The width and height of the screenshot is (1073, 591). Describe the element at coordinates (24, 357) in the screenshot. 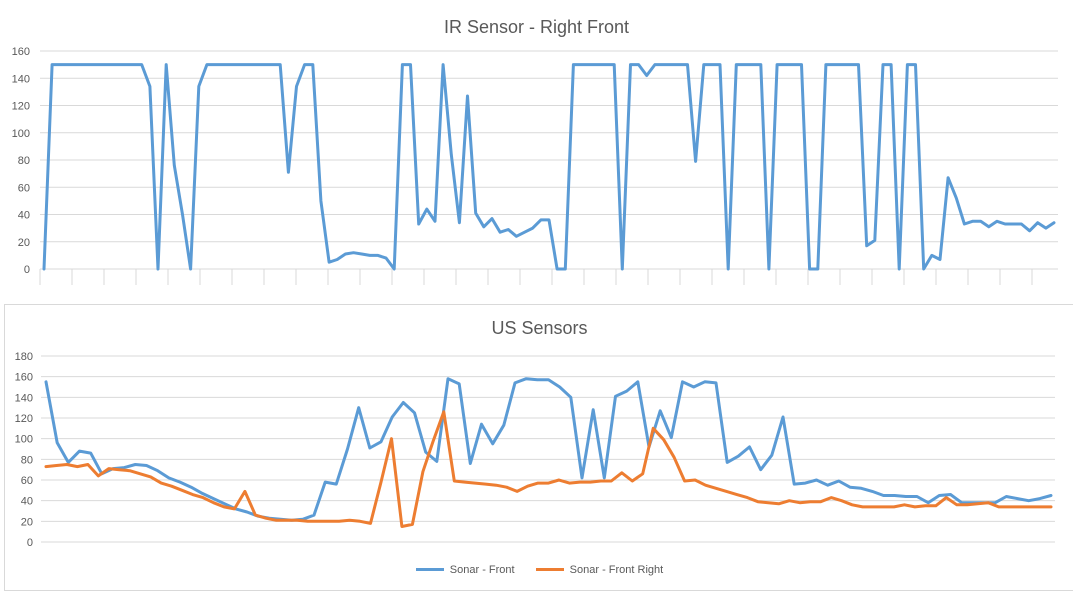

I see `y-tick-label: 180` at that location.